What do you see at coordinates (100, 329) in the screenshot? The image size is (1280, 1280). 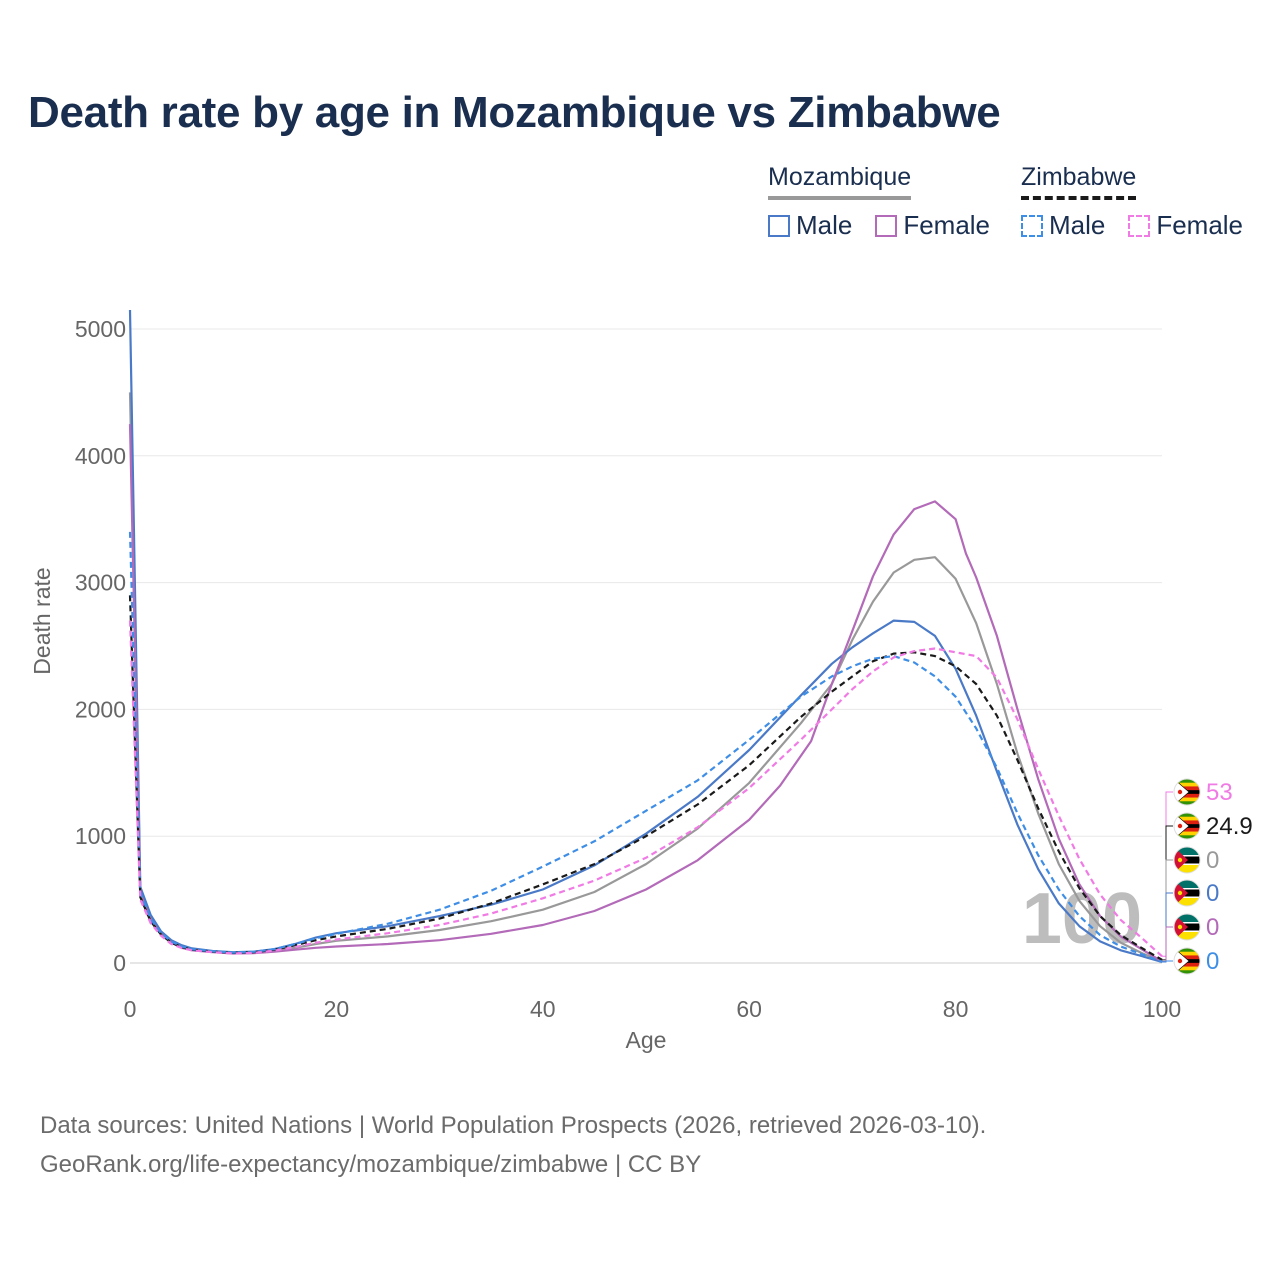 I see `y-tick-label: 5000` at bounding box center [100, 329].